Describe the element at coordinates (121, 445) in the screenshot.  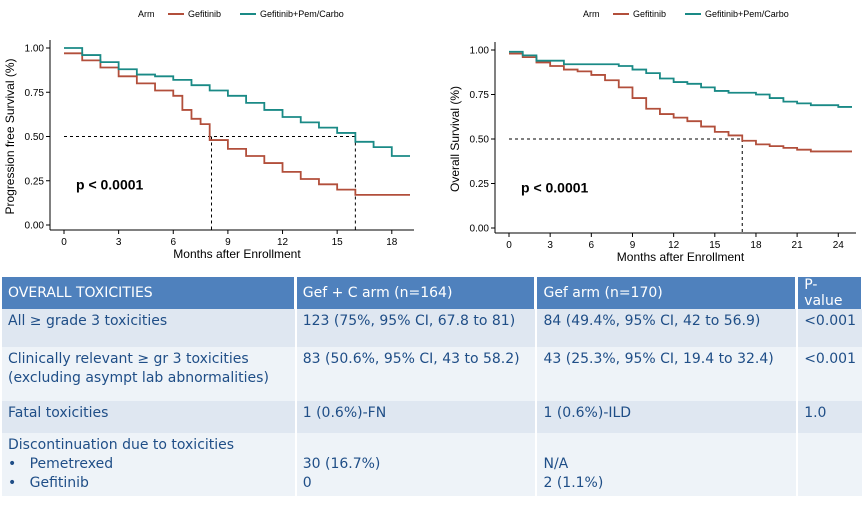
I see `discontinuation-label: Discontinuation due to toxicities` at that location.